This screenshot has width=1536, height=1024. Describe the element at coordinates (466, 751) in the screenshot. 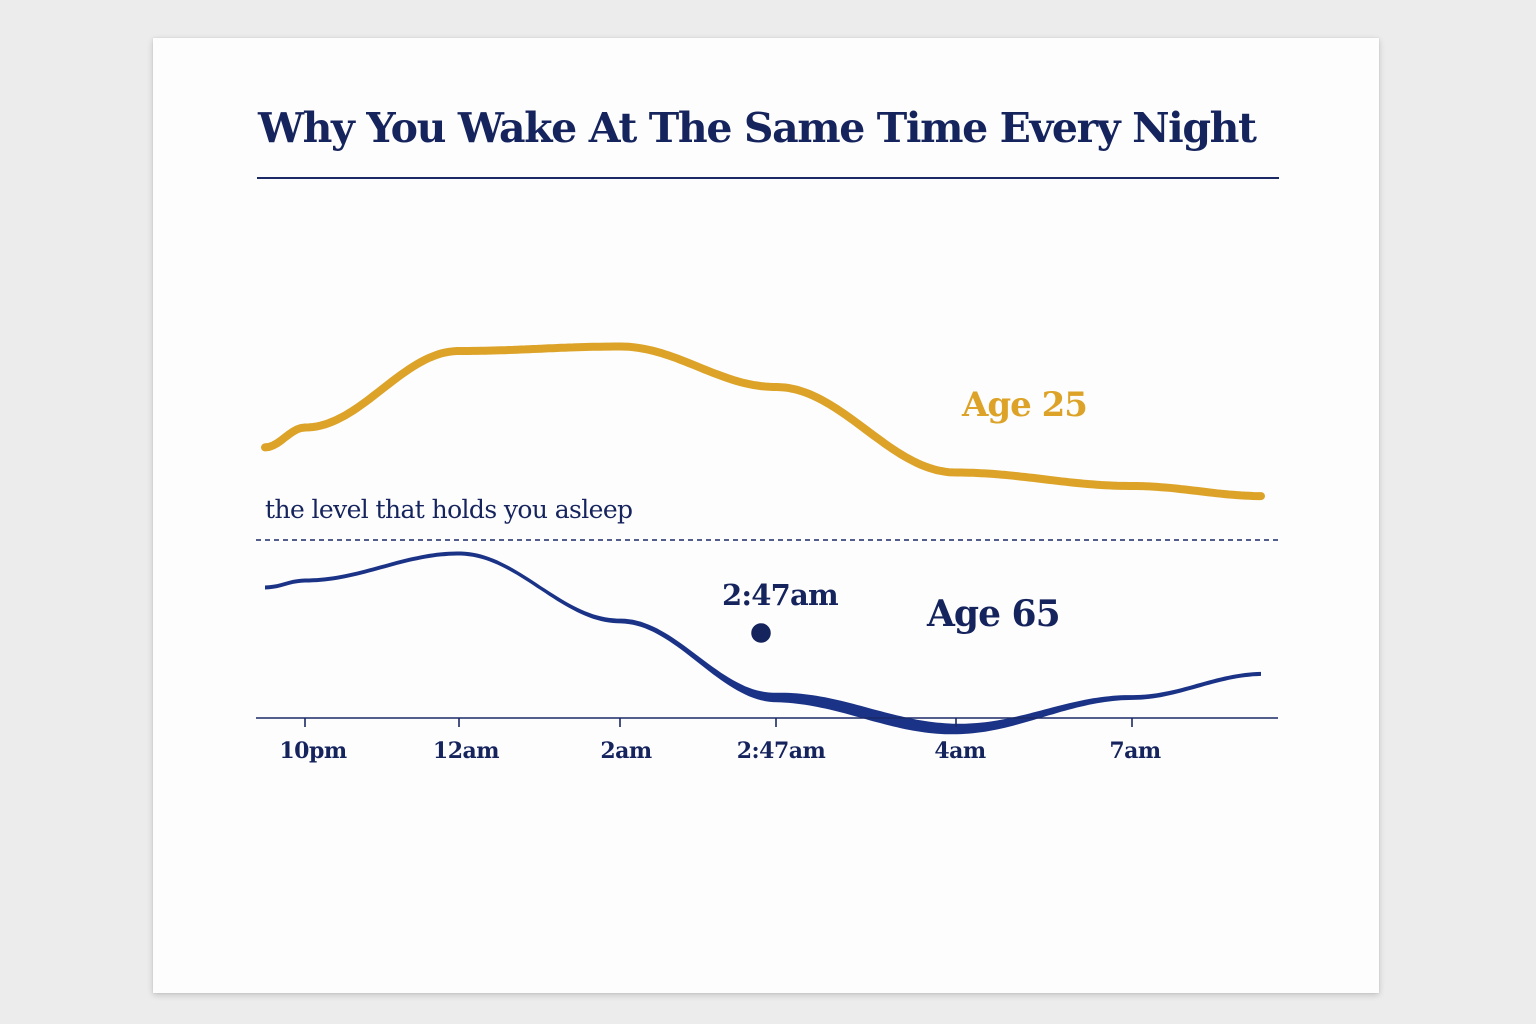

I see `x-tick-label: 12am` at that location.